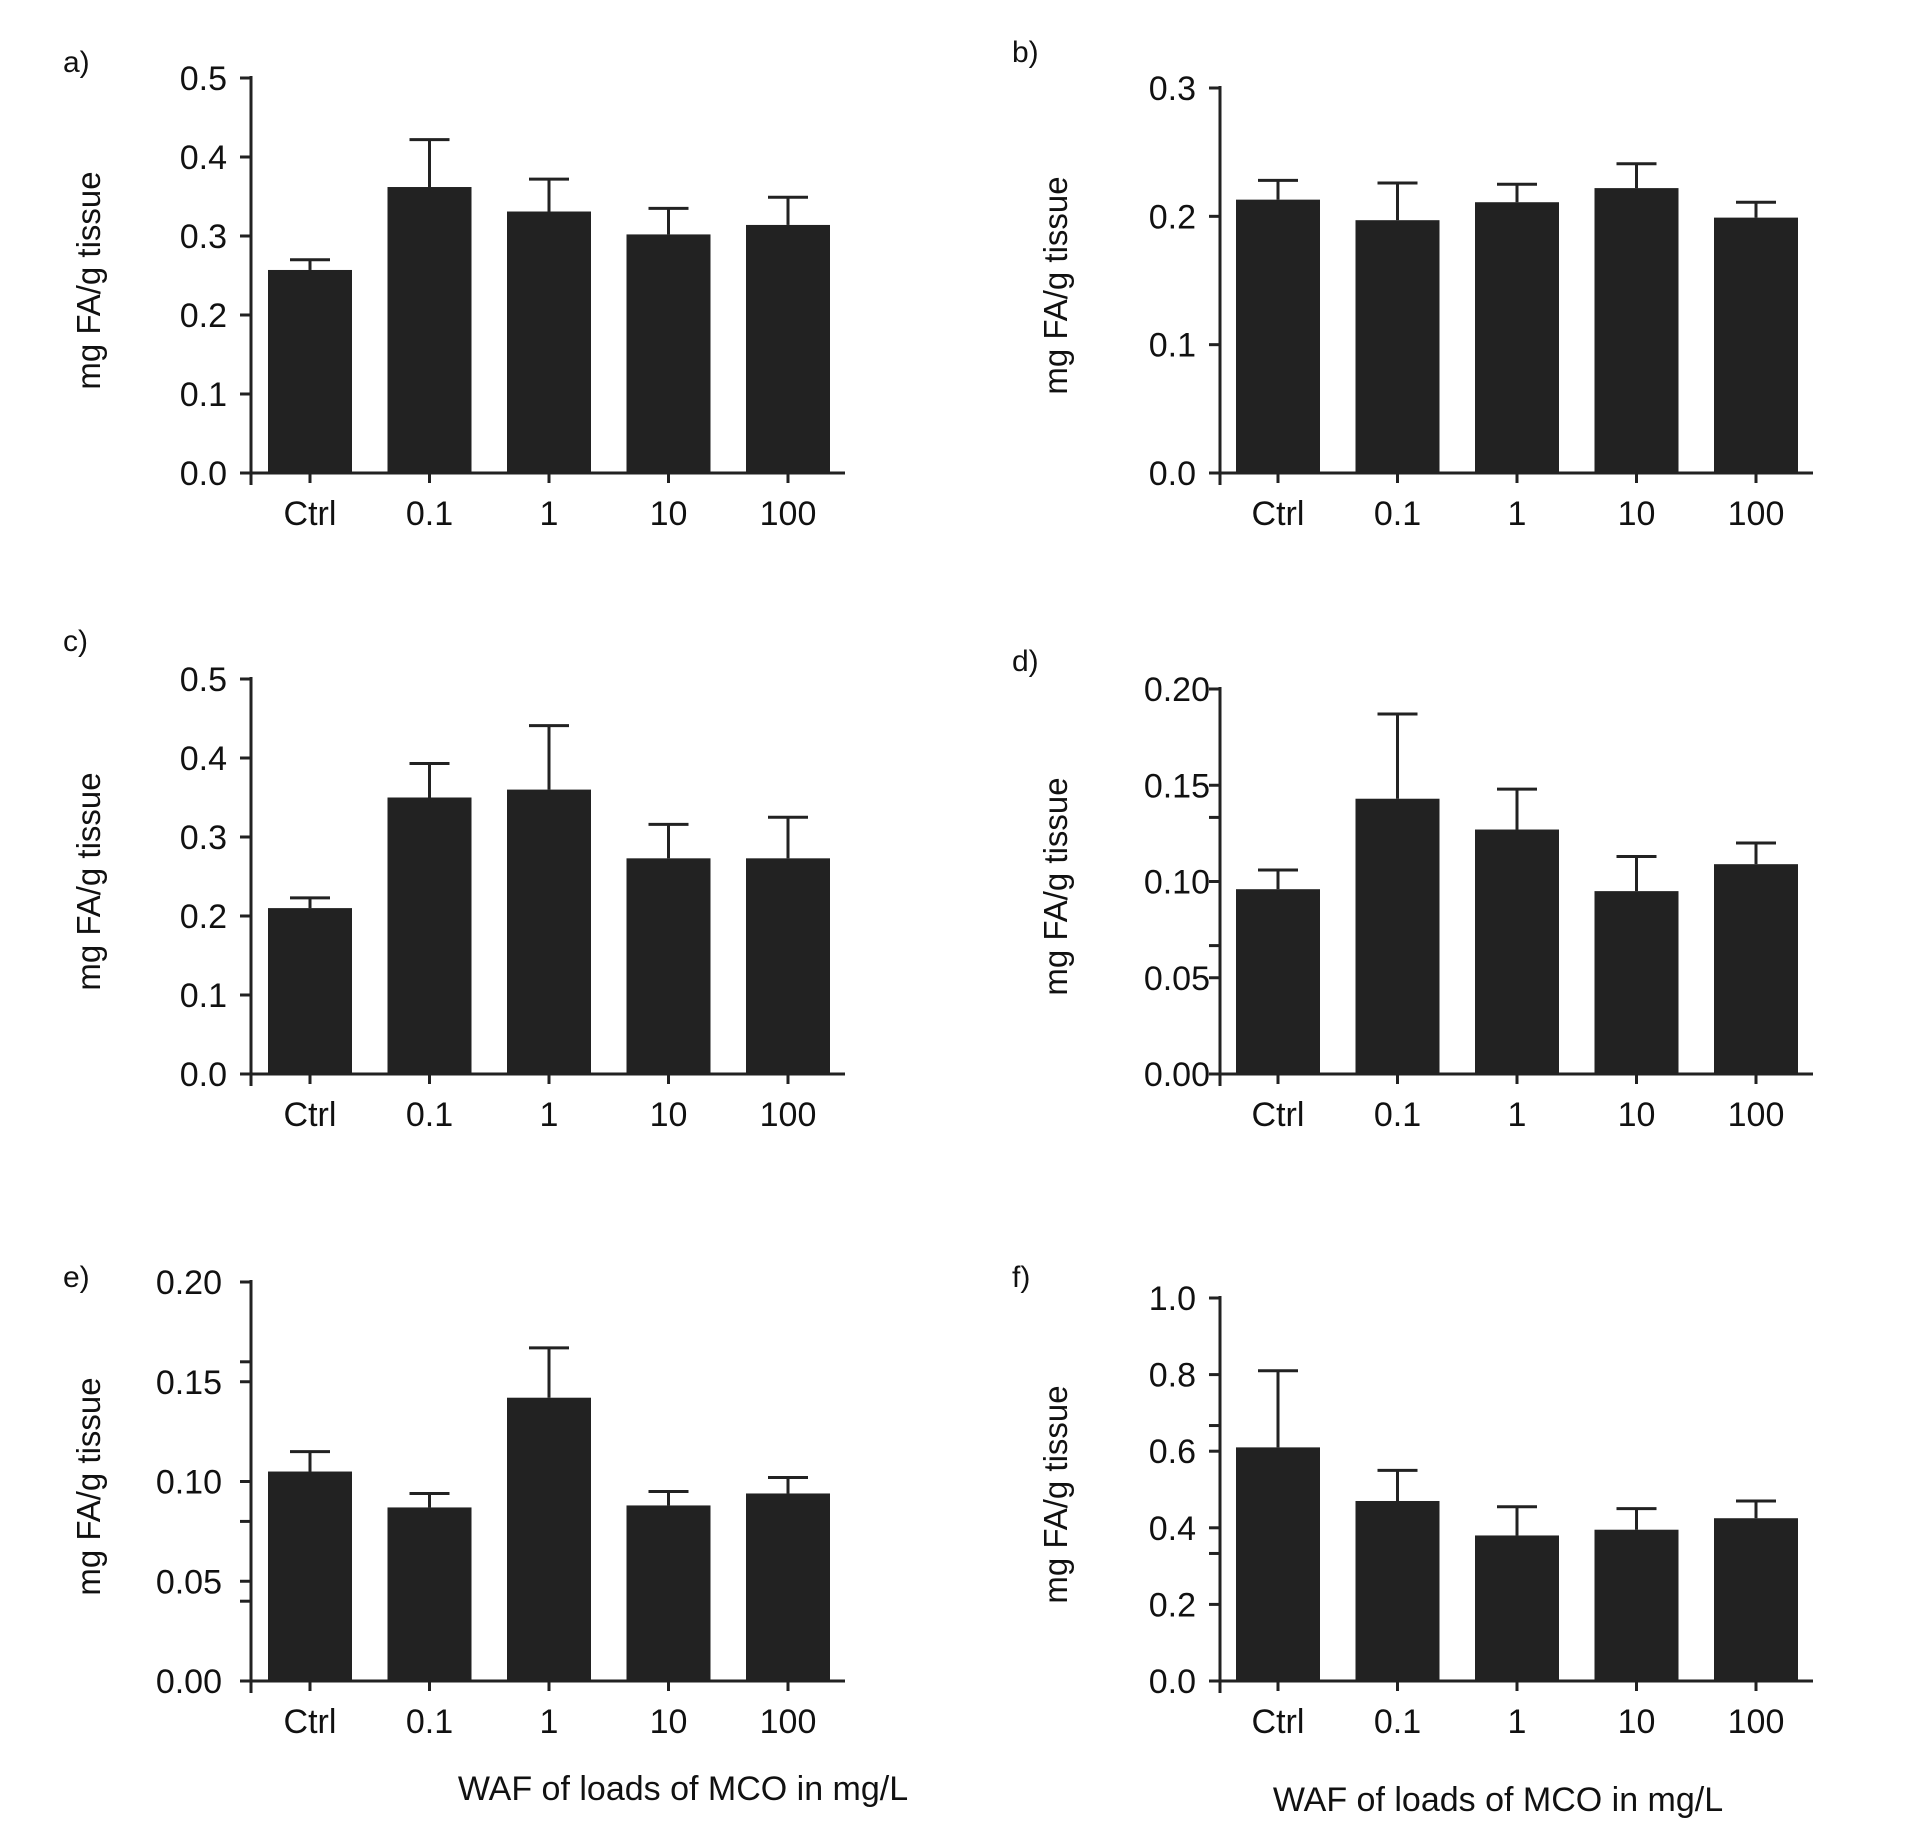  I want to click on panel-letter: d), so click(1025, 661).